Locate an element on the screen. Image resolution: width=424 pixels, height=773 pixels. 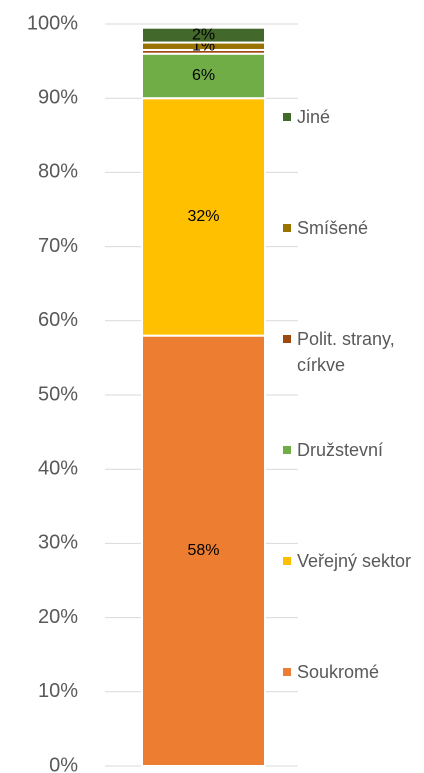
y-tick-label: 70% is located at coordinates (58, 246).